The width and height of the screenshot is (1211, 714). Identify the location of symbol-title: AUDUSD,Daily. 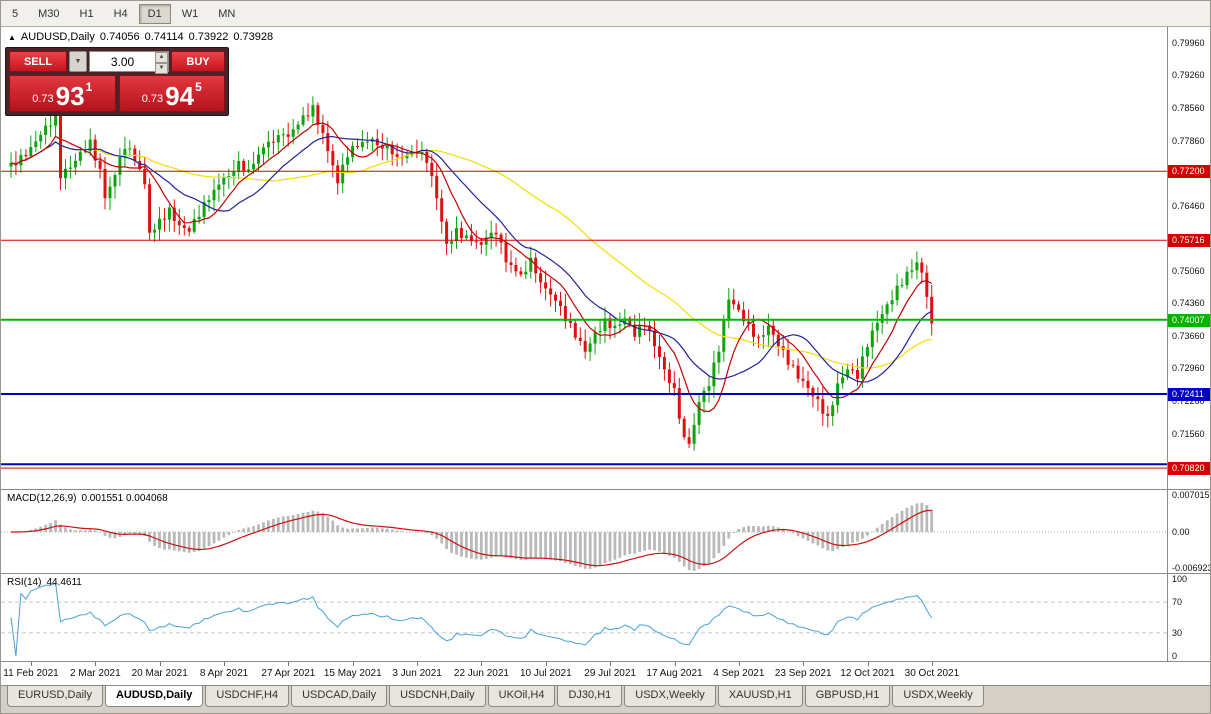
(57, 37).